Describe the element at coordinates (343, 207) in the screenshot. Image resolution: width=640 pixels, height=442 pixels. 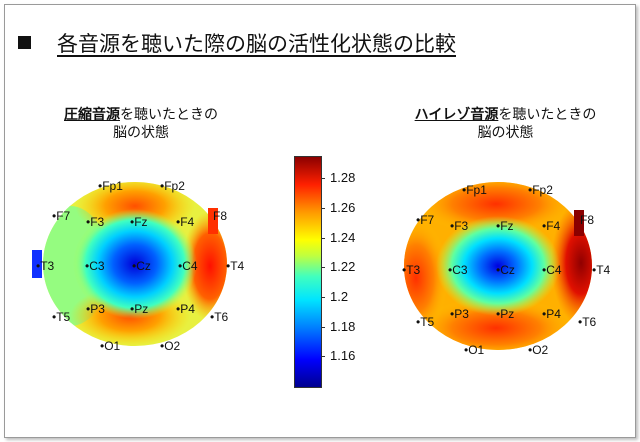
I see `colorbar-tick-label: 1.26` at that location.